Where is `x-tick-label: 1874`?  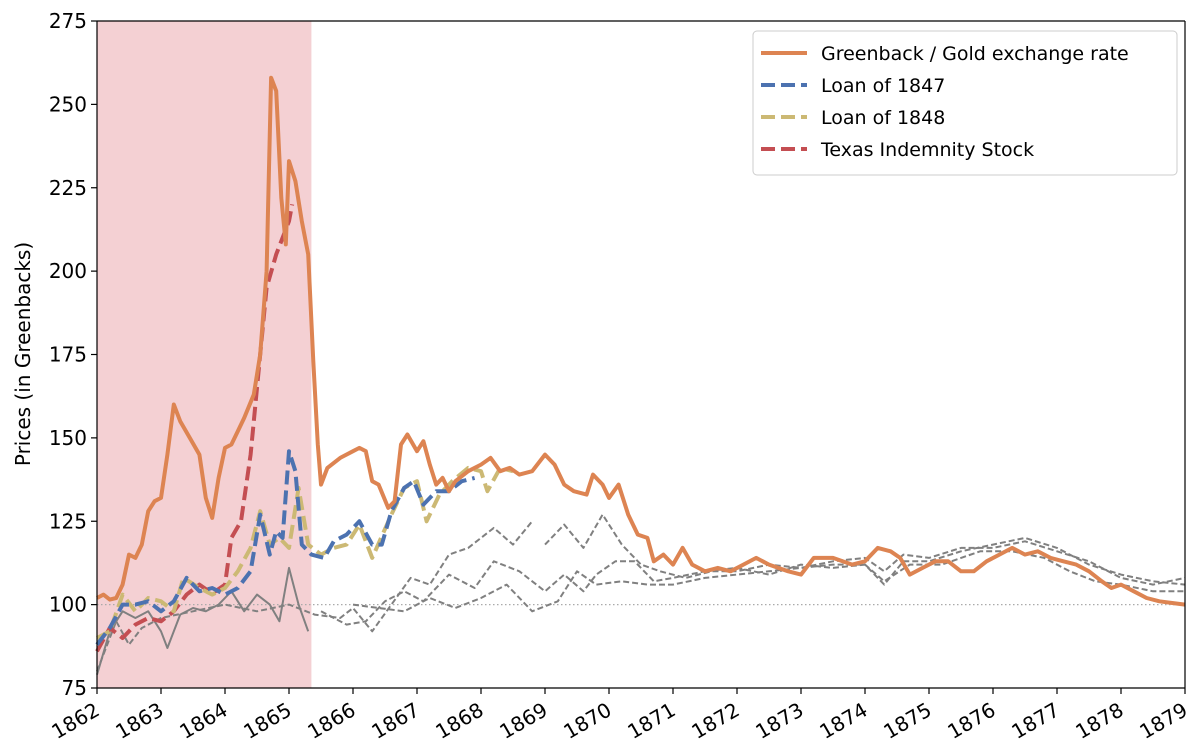
x-tick-label: 1874 is located at coordinates (843, 721).